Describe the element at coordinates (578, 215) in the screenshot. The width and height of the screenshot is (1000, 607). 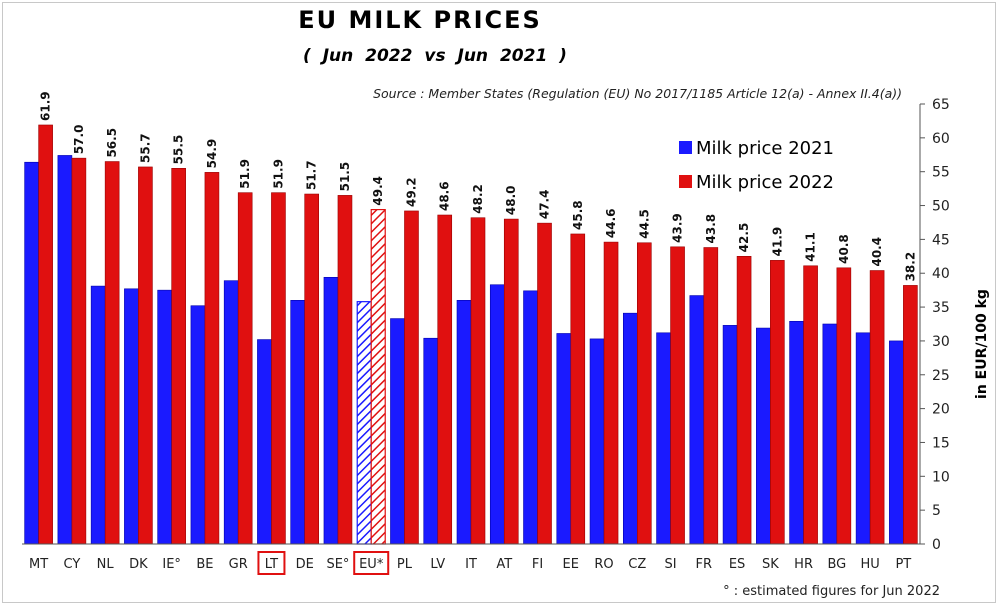
I see `value-label-ee: 45.8` at that location.